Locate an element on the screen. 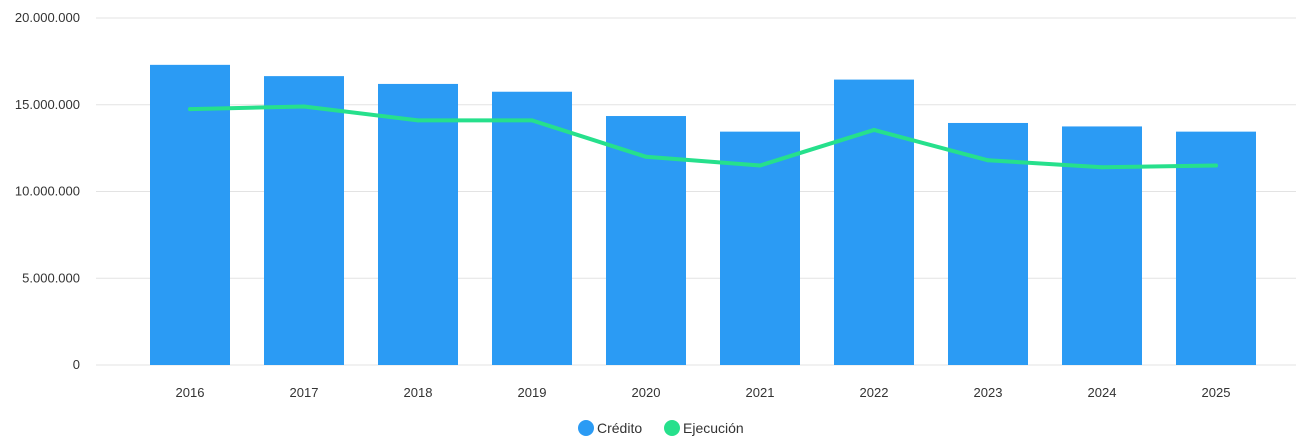  legend-label: Ejecución is located at coordinates (713, 428).